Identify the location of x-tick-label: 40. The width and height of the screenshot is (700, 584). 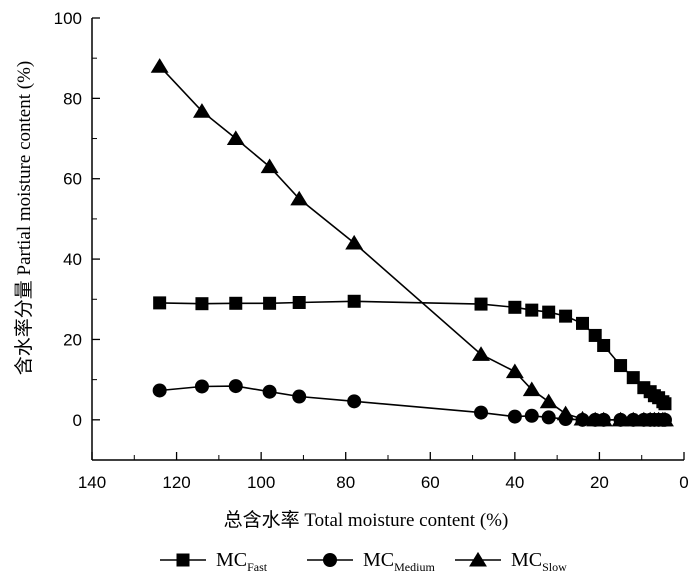
(514, 482).